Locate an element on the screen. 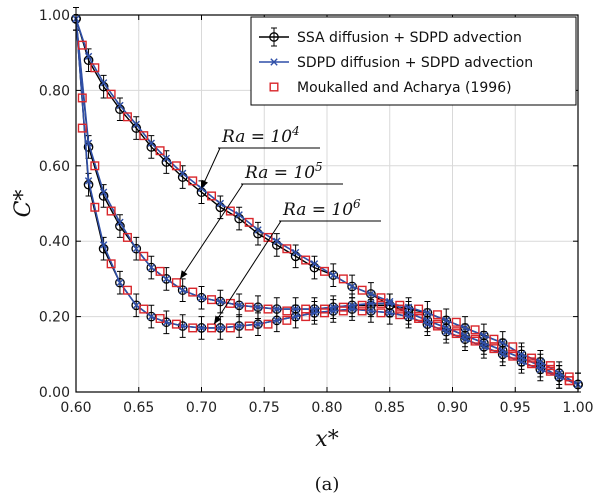 The image size is (593, 504). annotation-leader is located at coordinates (247, 272).